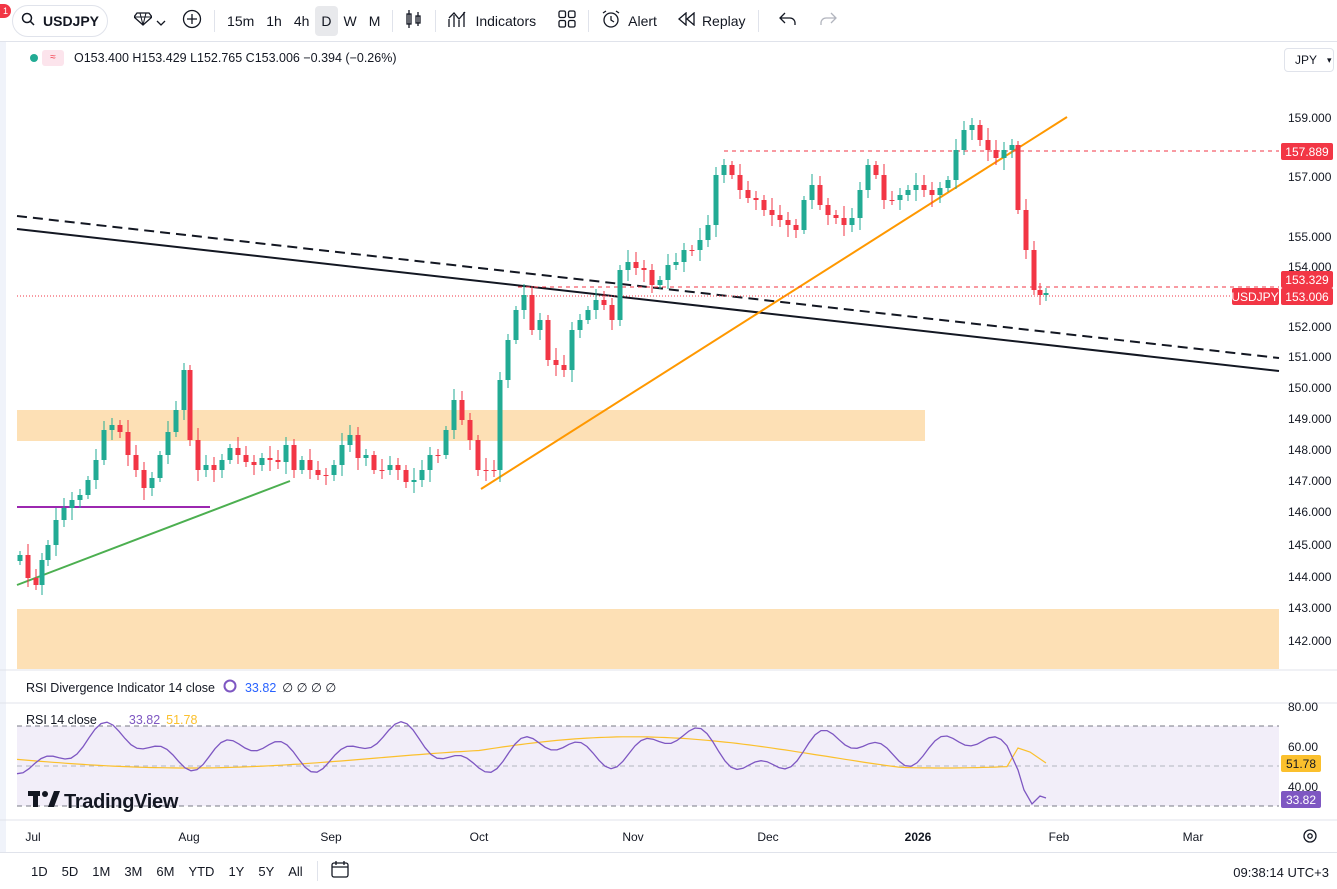 The height and width of the screenshot is (889, 1337). Describe the element at coordinates (711, 21) in the screenshot. I see `replay-button: Replay` at that location.